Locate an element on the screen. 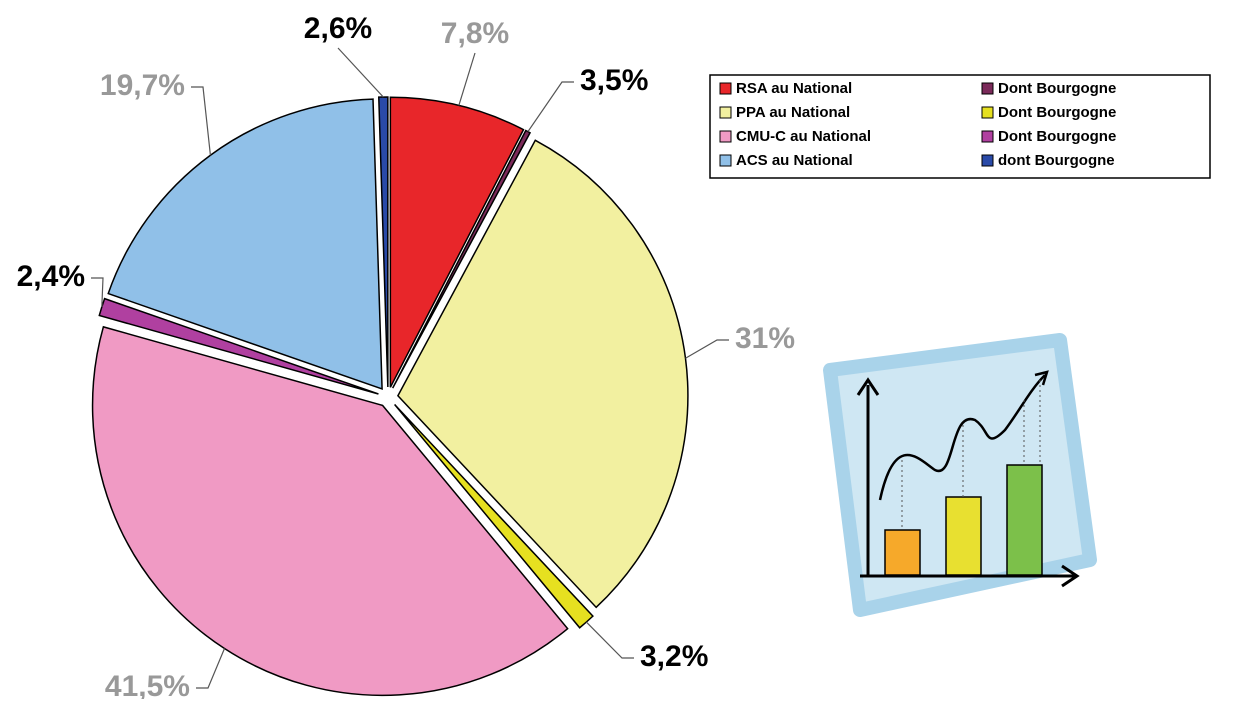 This screenshot has height=704, width=1245. legend-label: CMU-C au National is located at coordinates (803, 136).